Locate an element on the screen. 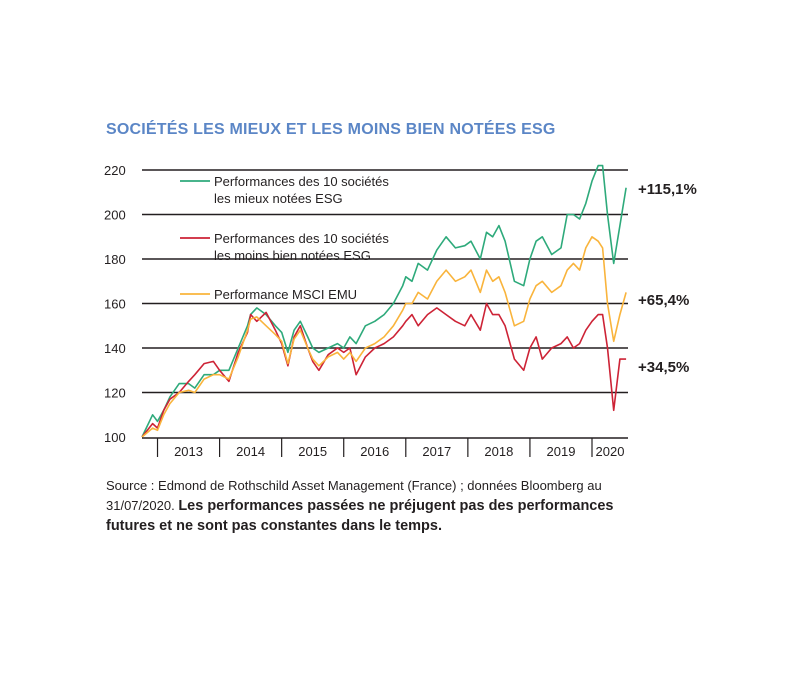 The height and width of the screenshot is (679, 800). x-tick-label: 2016 is located at coordinates (374, 451).